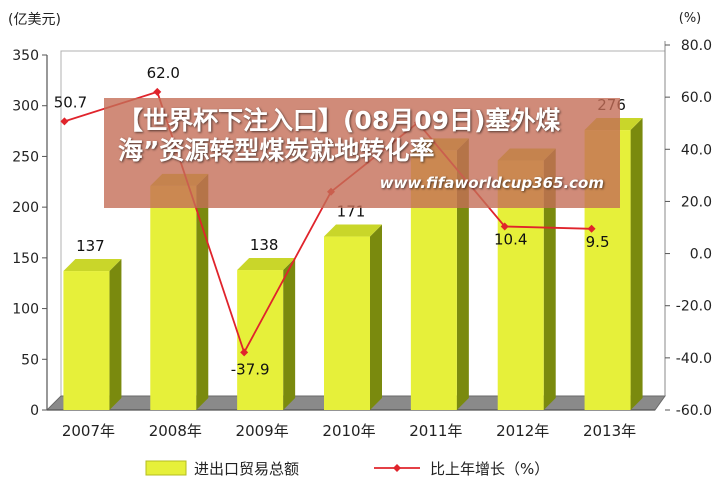 The height and width of the screenshot is (494, 725). I want to click on right-tick-label: -40.0, so click(694, 359).